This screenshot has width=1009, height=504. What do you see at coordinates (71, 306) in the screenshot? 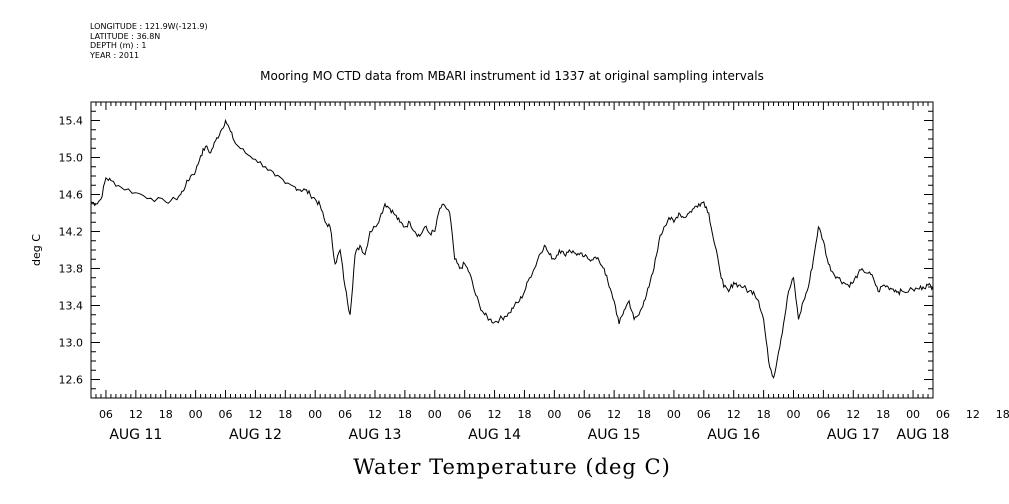
I see `y-tick-label: 13.4` at bounding box center [71, 306].